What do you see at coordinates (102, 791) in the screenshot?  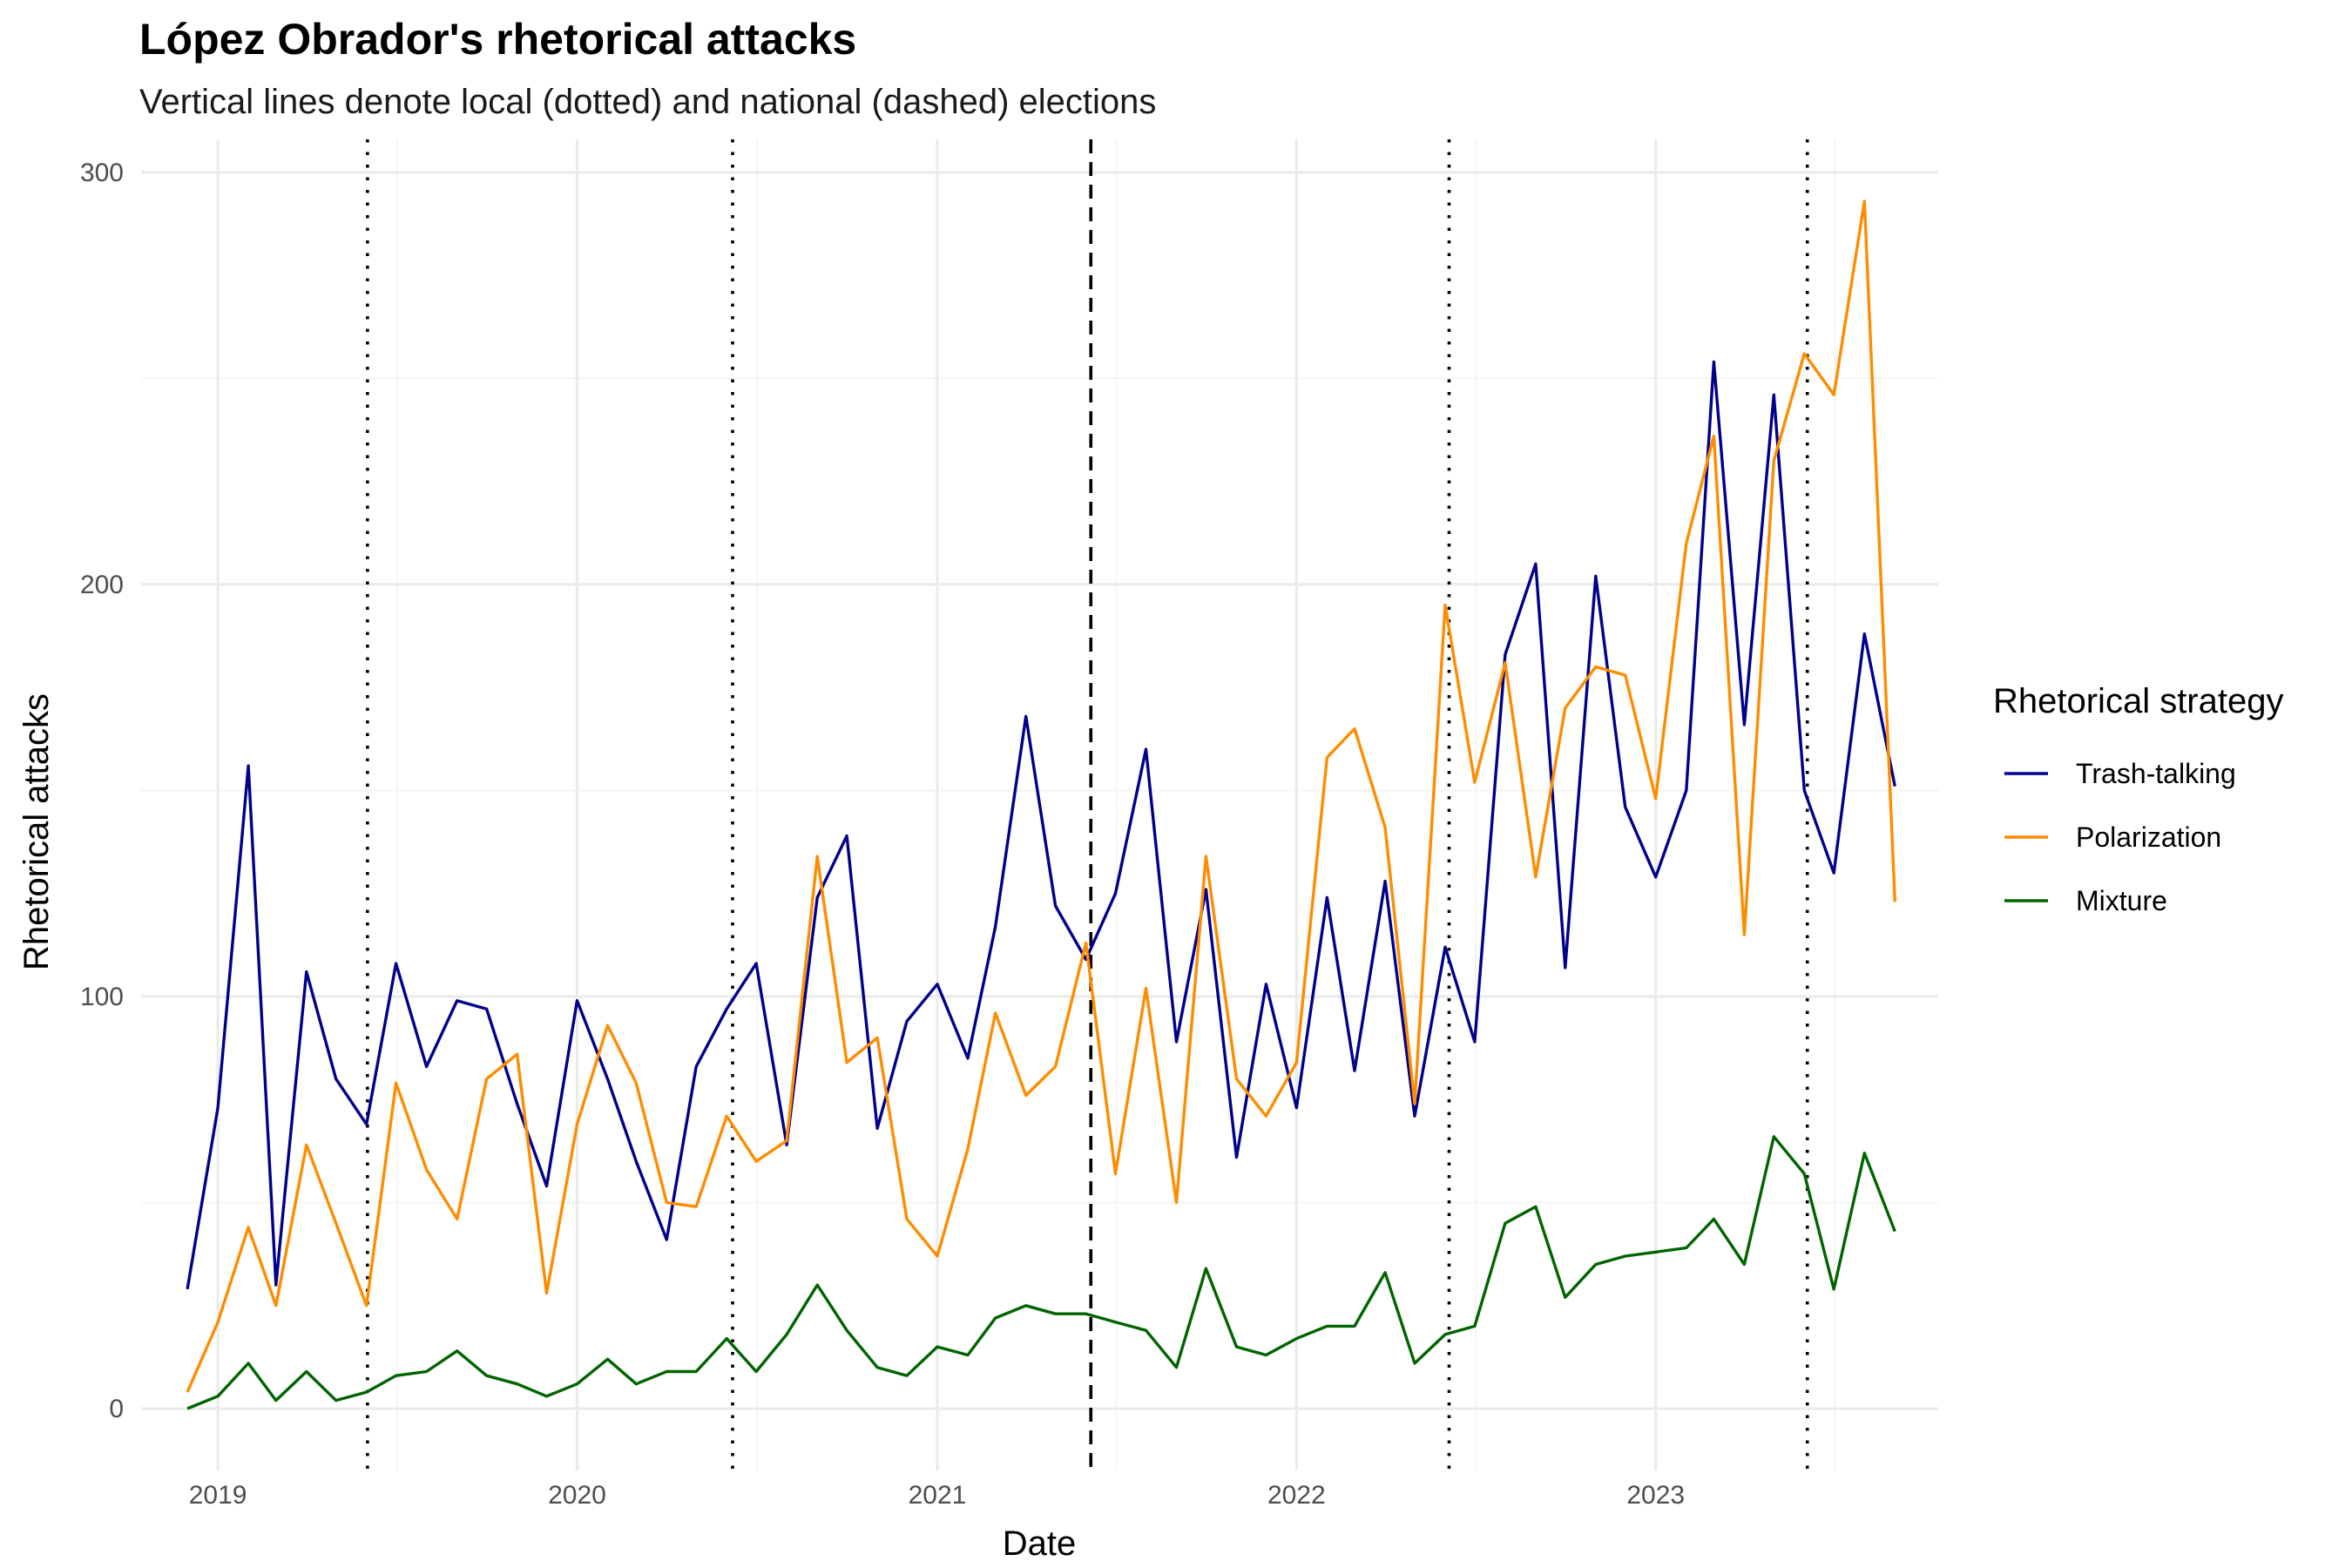 I see `y-tick-labels: 0 100 200 300` at bounding box center [102, 791].